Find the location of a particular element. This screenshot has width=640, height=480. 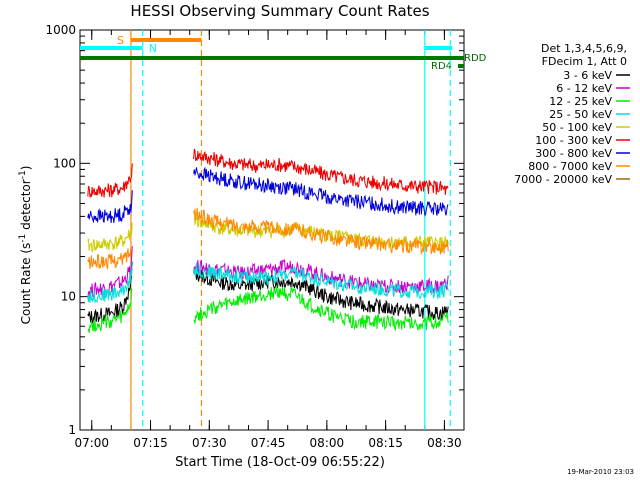

ylabel-part: detector is located at coordinates (26, 206).